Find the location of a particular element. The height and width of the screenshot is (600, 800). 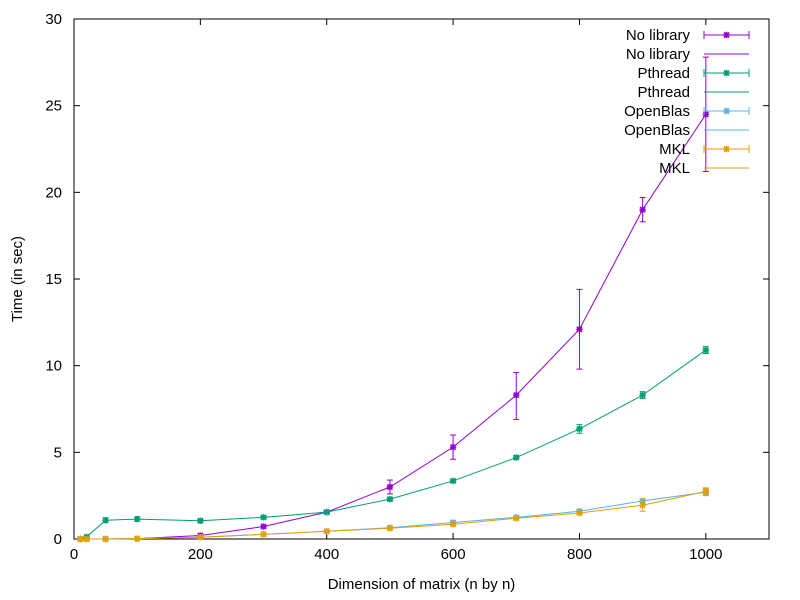

y-tick-label: 5 is located at coordinates (58, 452).